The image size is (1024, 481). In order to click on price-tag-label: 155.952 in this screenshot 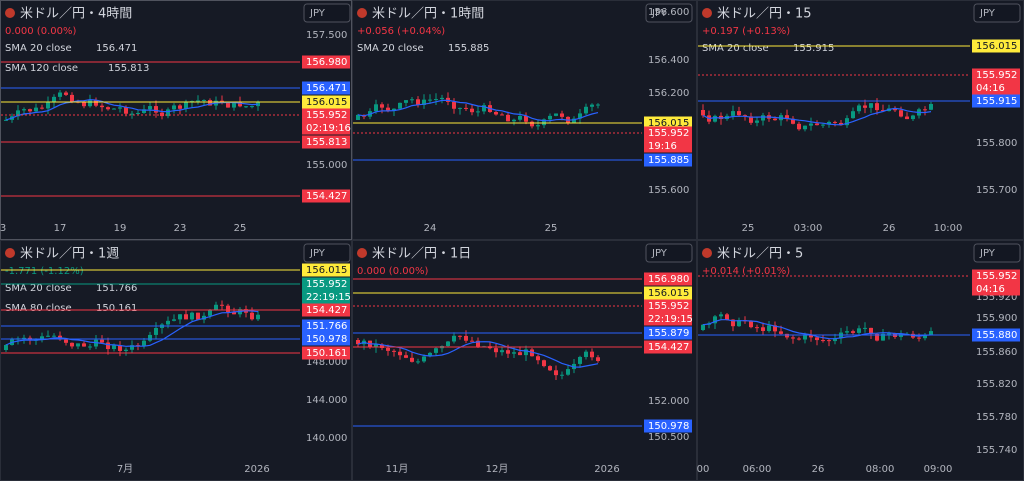, I will do `click(996, 276)`.